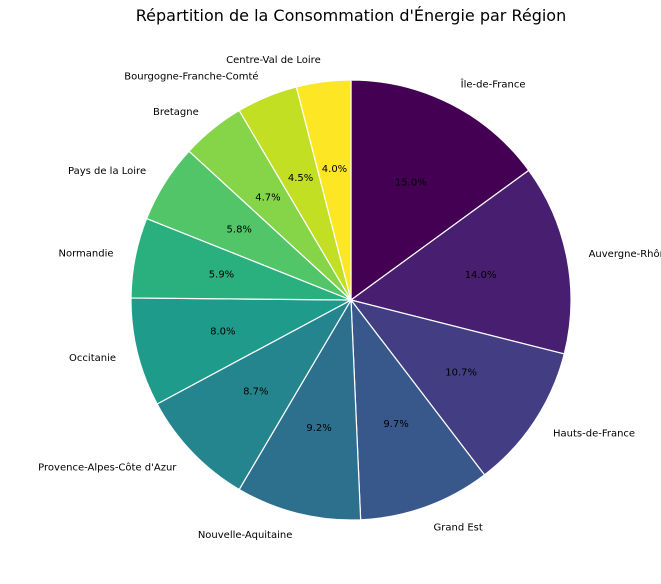  I want to click on slice-percent-label: 5.8%, so click(239, 230).